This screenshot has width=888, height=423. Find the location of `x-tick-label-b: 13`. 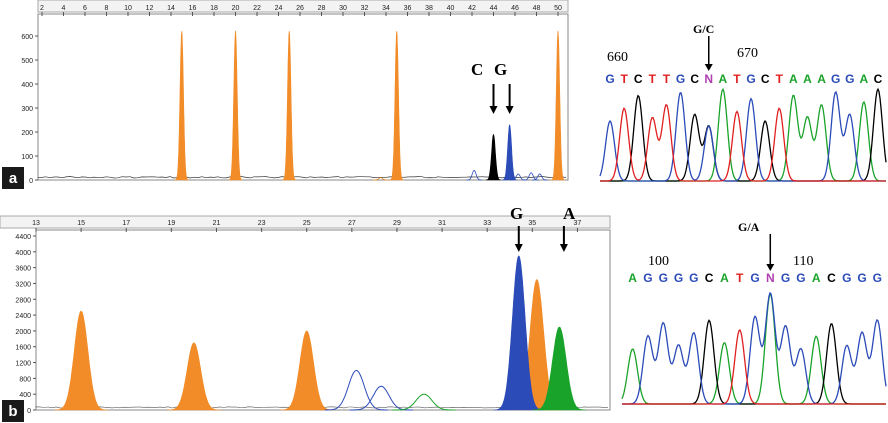

x-tick-label-b: 13 is located at coordinates (36, 223).